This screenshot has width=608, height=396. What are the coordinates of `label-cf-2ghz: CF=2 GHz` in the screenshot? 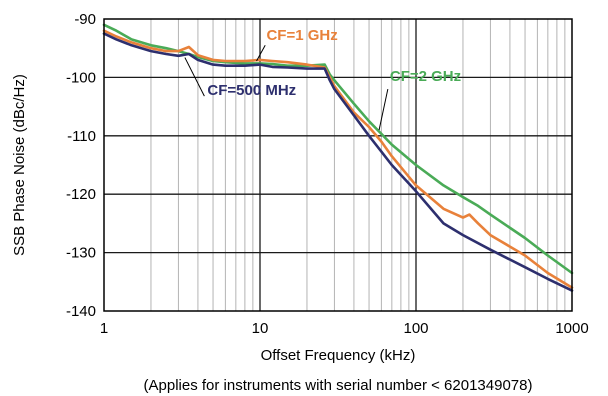 It's located at (425, 76).